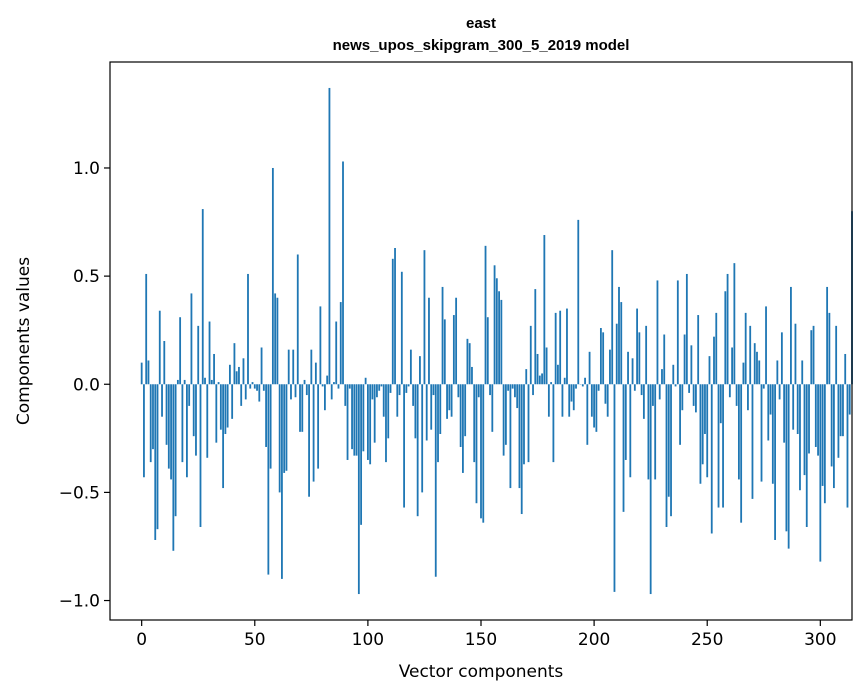 This screenshot has height=696, width=867. I want to click on y-tick-label: 0.5, so click(86, 277).